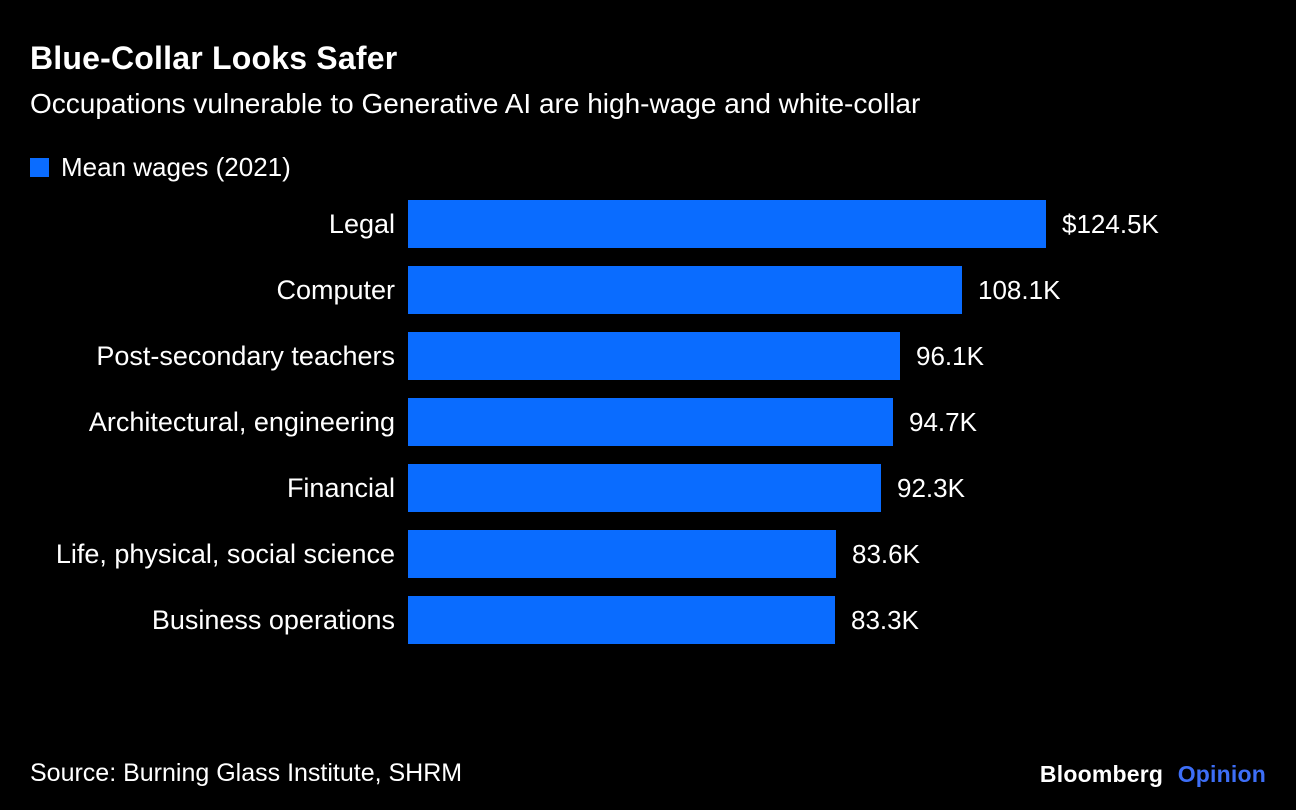  I want to click on value-label: 92.3K, so click(931, 487).